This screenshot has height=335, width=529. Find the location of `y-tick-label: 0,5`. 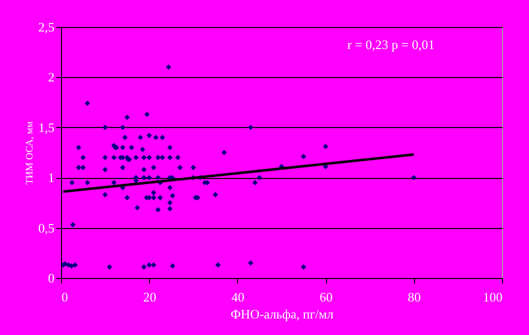

y-tick-label: 0,5 is located at coordinates (46, 228).